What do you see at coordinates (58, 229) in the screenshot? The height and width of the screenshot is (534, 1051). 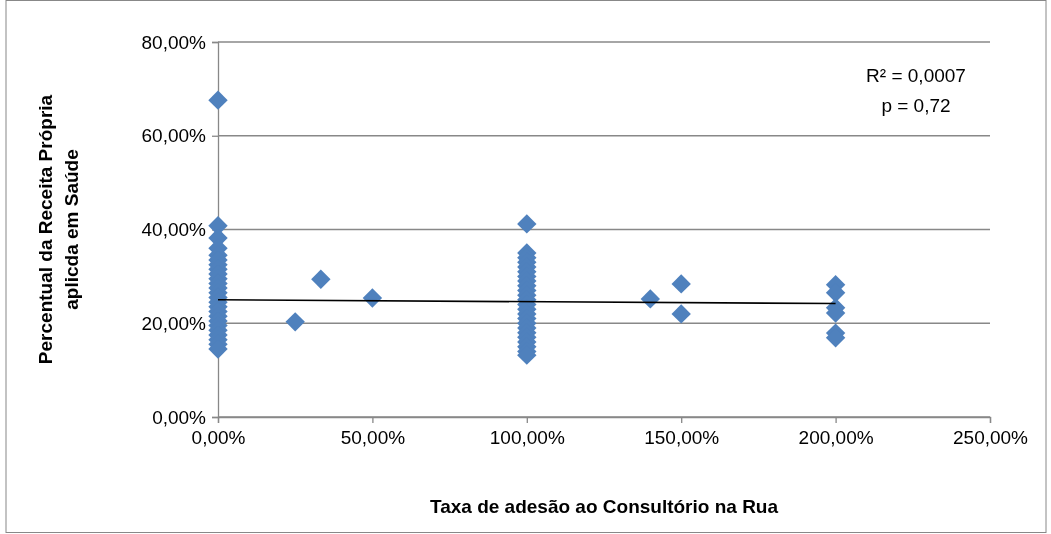 I see `y-axis-title: Percentual da Receita Própria aplicda em Saúde` at bounding box center [58, 229].